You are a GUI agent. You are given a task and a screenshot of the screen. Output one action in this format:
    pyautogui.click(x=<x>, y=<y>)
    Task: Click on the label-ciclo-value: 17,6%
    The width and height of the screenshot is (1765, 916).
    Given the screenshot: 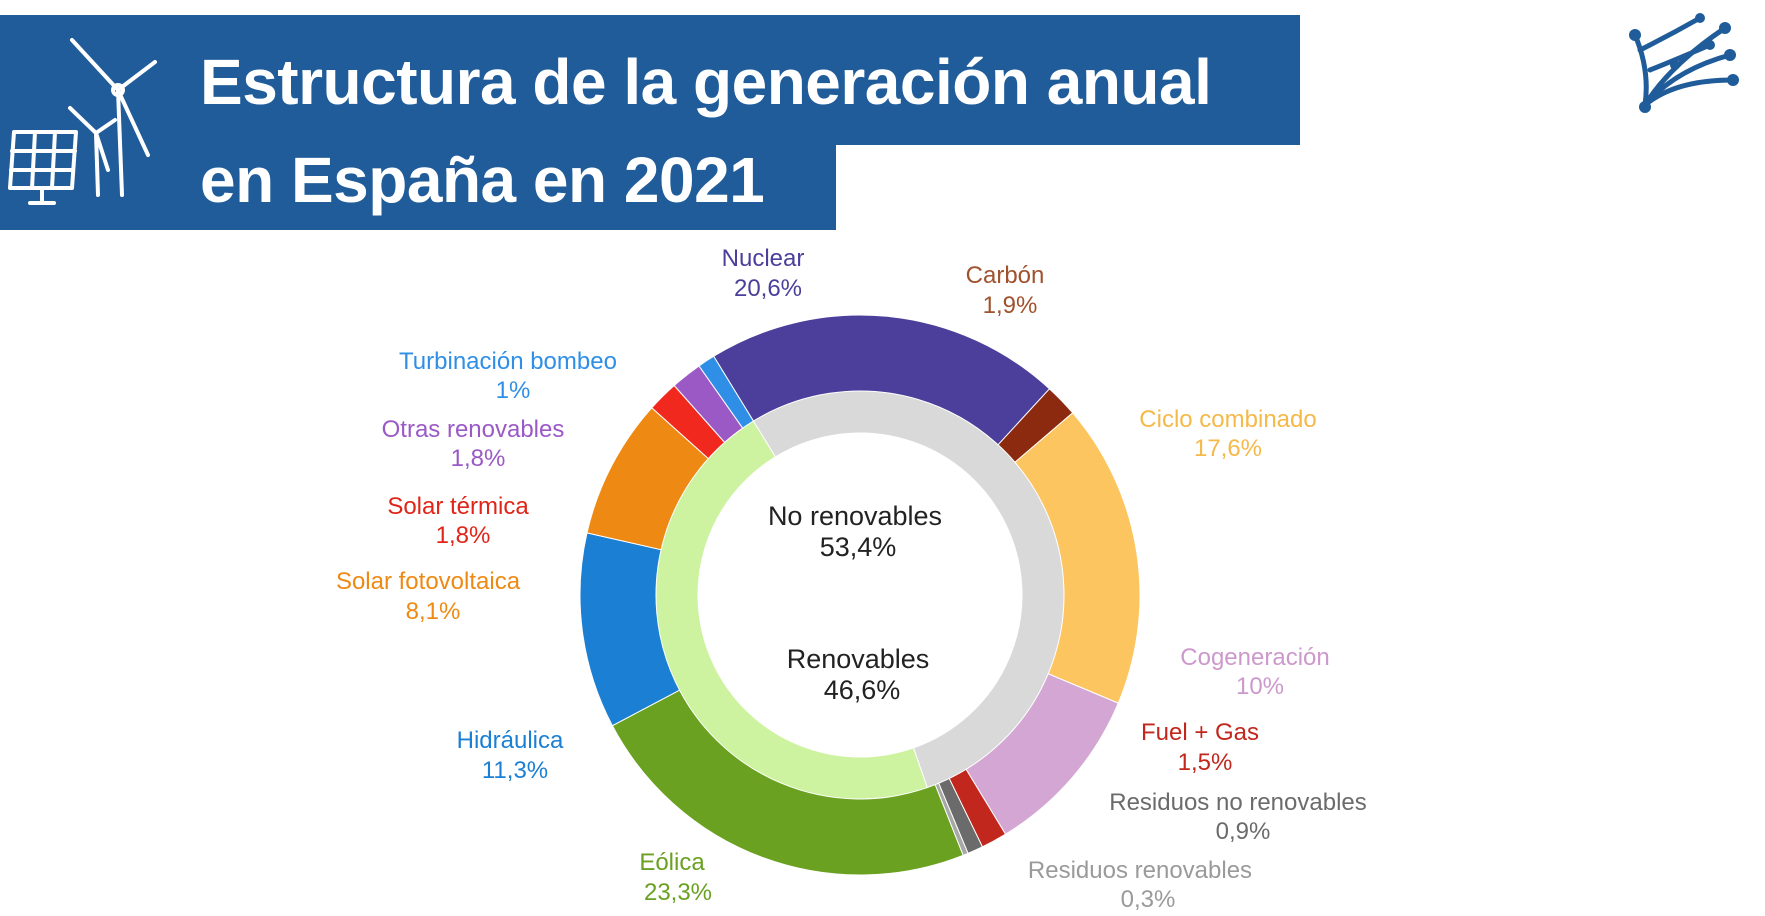 What is the action you would take?
    pyautogui.click(x=1228, y=448)
    